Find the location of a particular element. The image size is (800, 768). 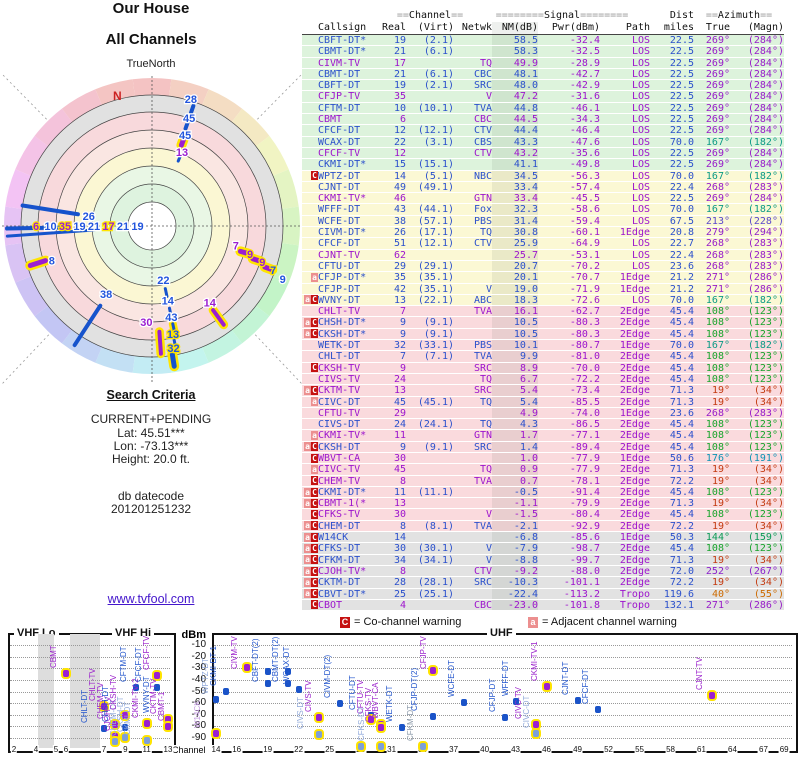

cell-pw: -57.4 is located at coordinates (584, 187).